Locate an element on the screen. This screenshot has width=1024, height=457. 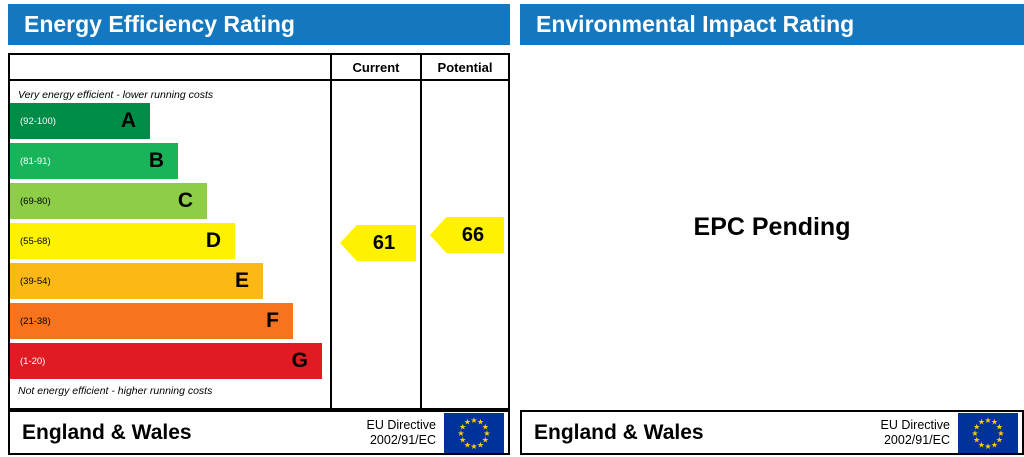
potential-column-divider is located at coordinates (421, 231).